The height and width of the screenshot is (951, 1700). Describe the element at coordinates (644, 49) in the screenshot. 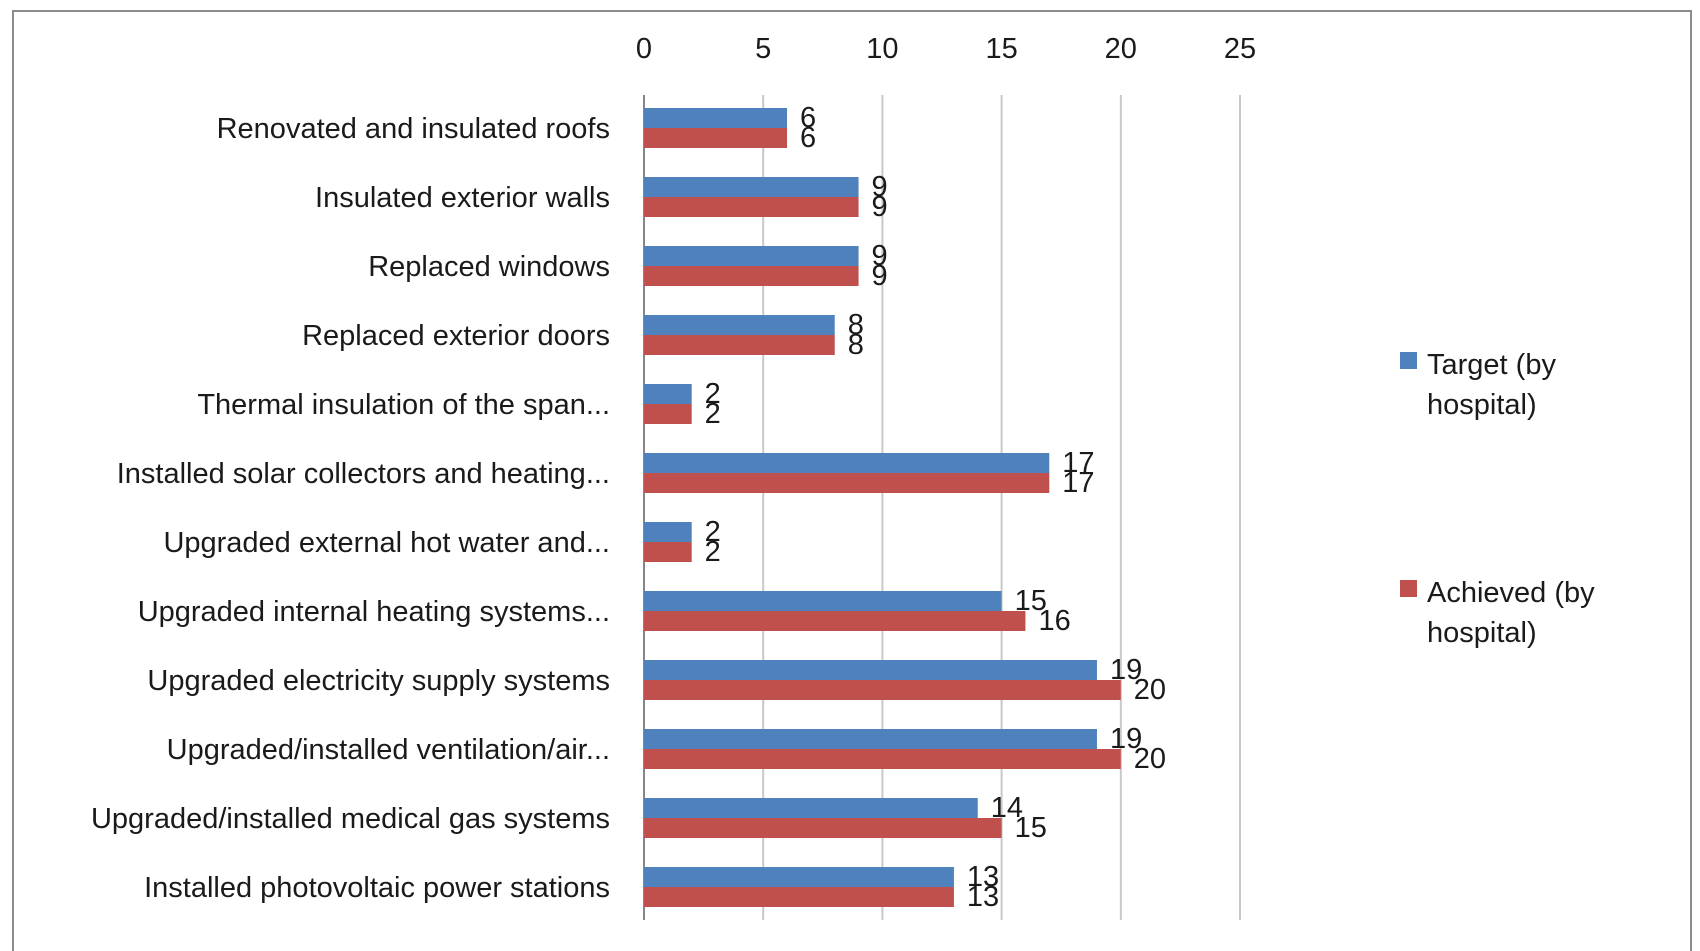

I see `x-tick-label-0: 0` at that location.